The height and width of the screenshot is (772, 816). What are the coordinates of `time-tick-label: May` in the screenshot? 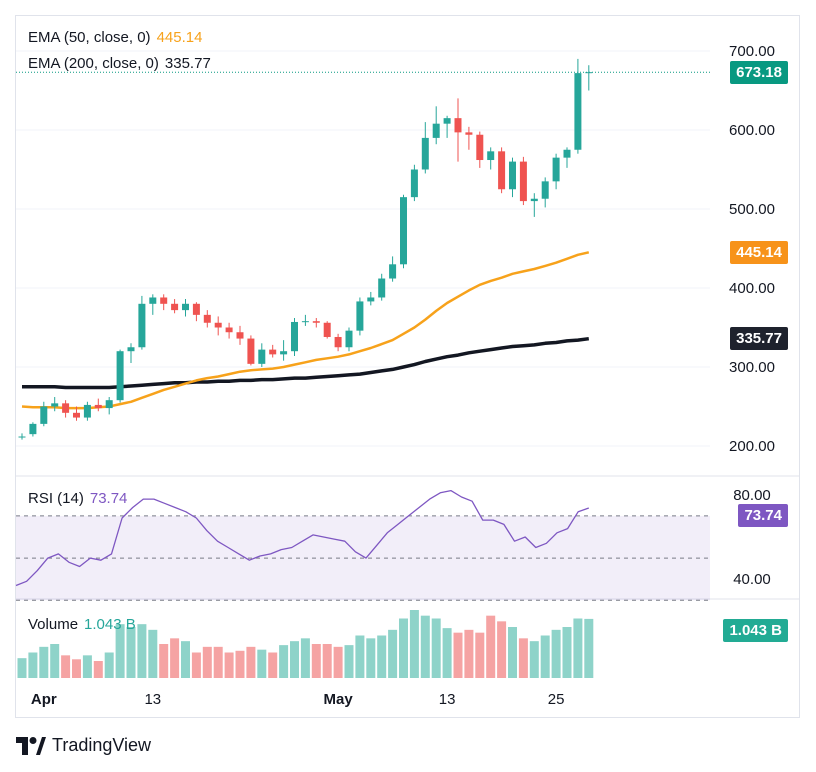 It's located at (339, 699).